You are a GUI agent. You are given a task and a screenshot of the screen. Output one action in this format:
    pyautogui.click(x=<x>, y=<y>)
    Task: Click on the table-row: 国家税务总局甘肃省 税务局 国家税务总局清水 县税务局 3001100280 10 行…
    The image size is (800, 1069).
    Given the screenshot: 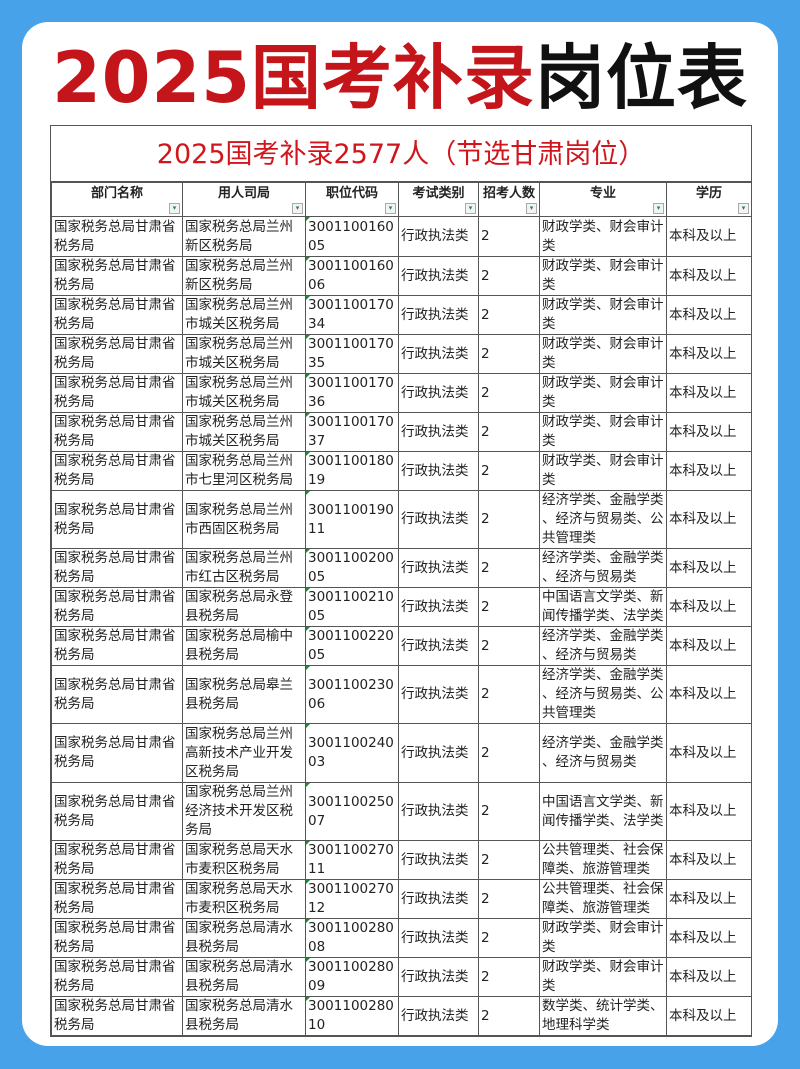 What is the action you would take?
    pyautogui.click(x=401, y=1016)
    